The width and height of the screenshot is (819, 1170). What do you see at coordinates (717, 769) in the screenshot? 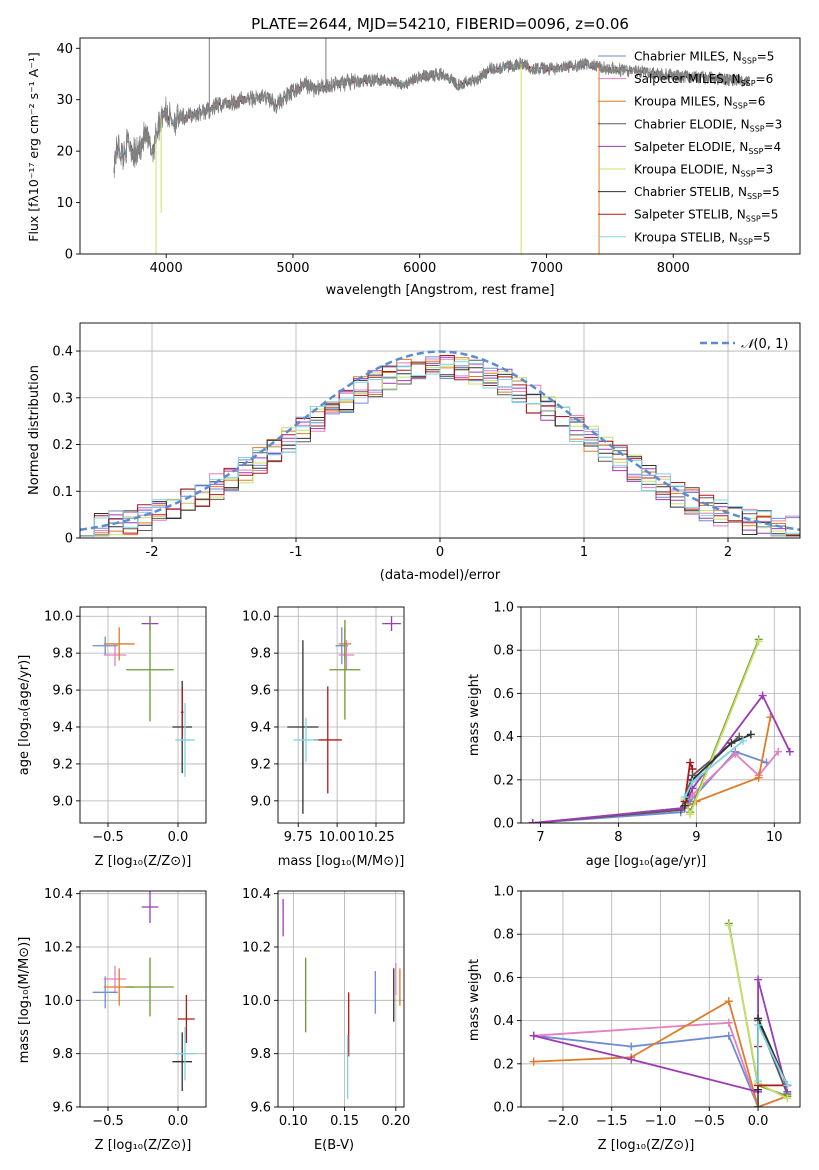
I see `weight-line` at bounding box center [717, 769].